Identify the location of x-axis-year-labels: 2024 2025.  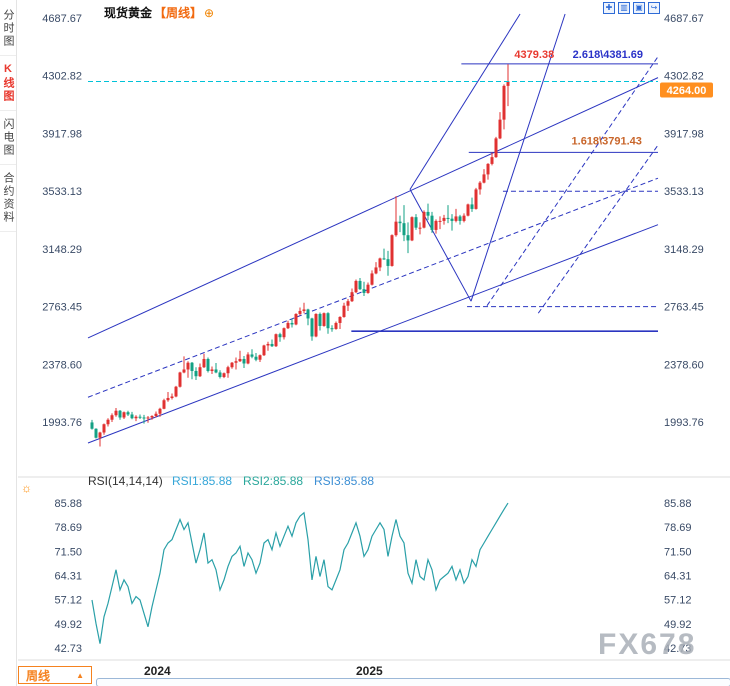
(263, 671).